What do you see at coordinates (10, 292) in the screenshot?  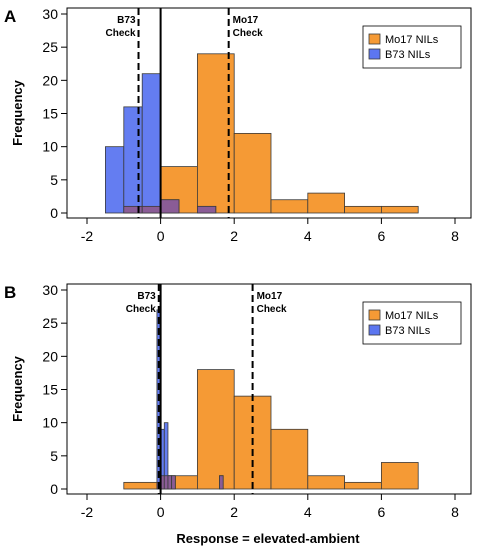 I see `panel-label: B` at bounding box center [10, 292].